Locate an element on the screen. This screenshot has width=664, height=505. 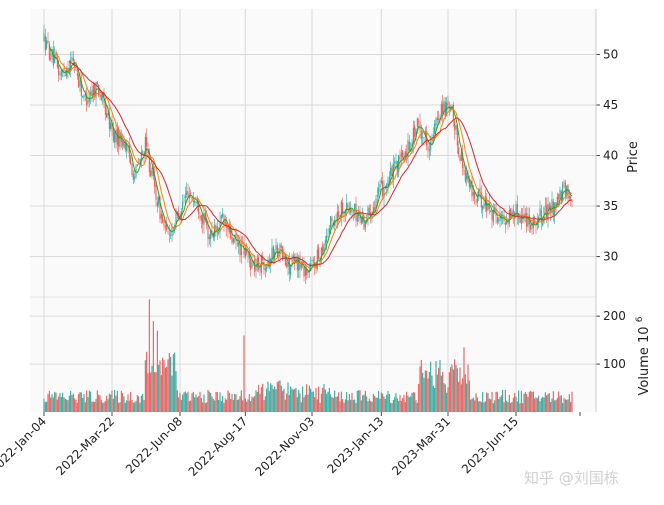
price-tick-label: 45 is located at coordinates (610, 105).